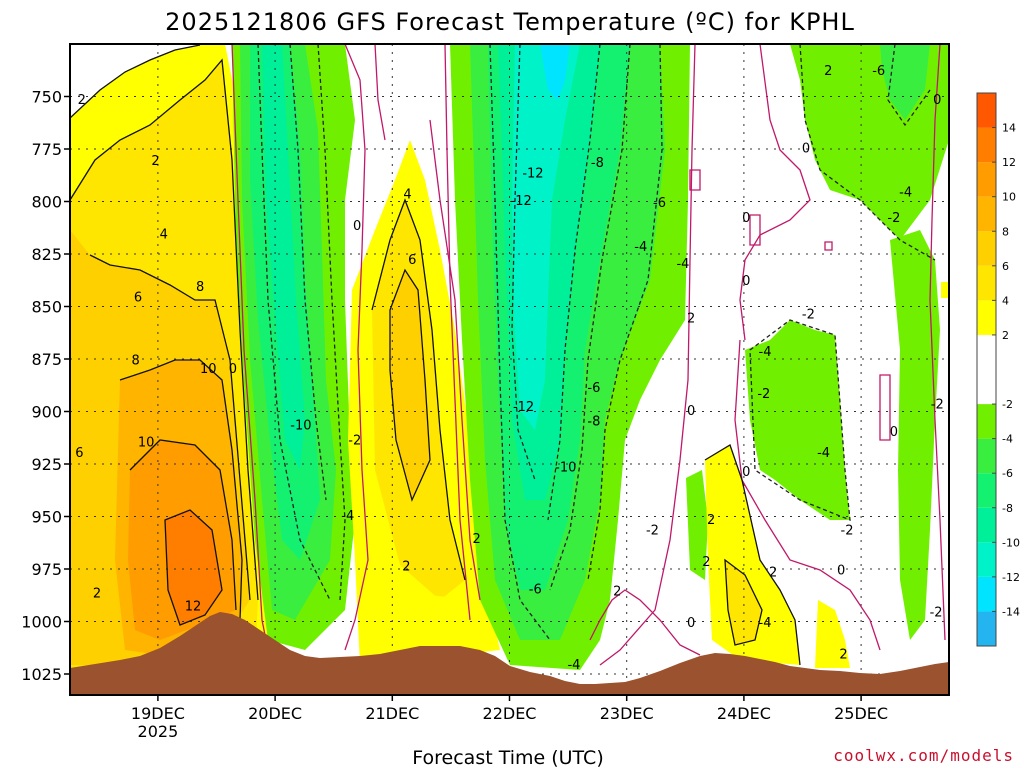 Image resolution: width=1024 pixels, height=768 pixels. Describe the element at coordinates (546, 237) in the screenshot. I see `cold-fill-12-b` at that location.